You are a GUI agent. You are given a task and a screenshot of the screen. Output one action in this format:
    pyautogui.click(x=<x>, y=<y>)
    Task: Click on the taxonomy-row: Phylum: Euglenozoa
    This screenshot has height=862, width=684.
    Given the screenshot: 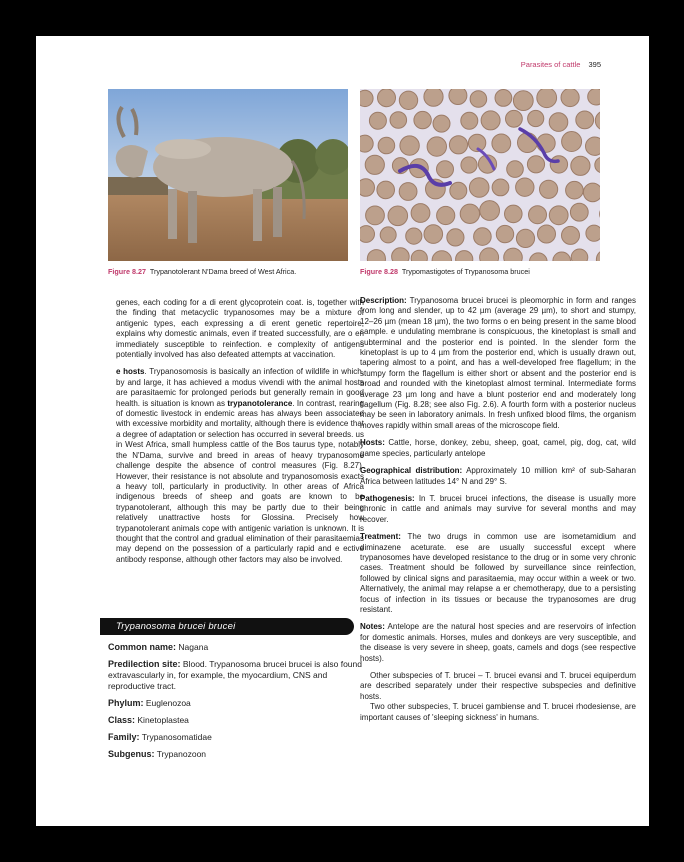 What is the action you would take?
    pyautogui.click(x=236, y=703)
    